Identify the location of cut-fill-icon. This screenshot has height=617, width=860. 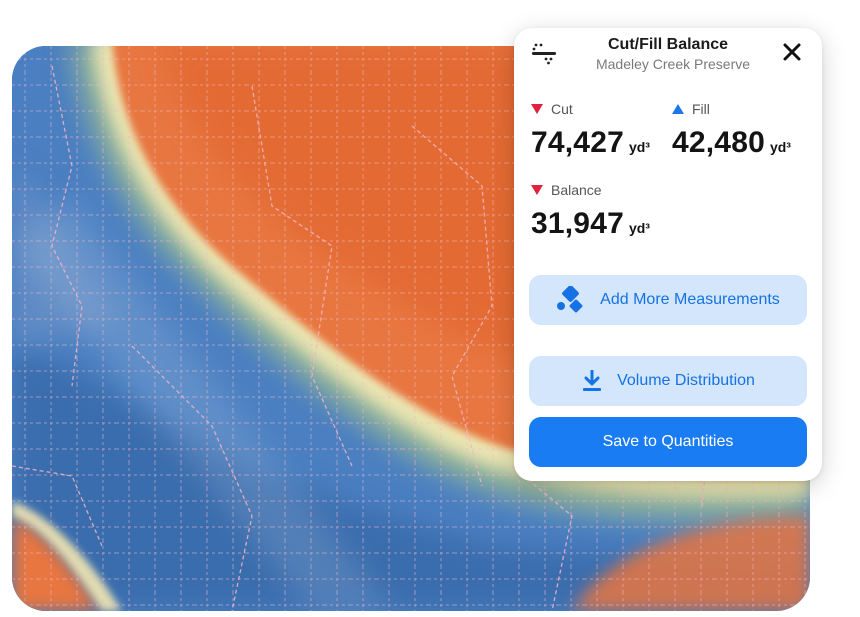
(544, 54).